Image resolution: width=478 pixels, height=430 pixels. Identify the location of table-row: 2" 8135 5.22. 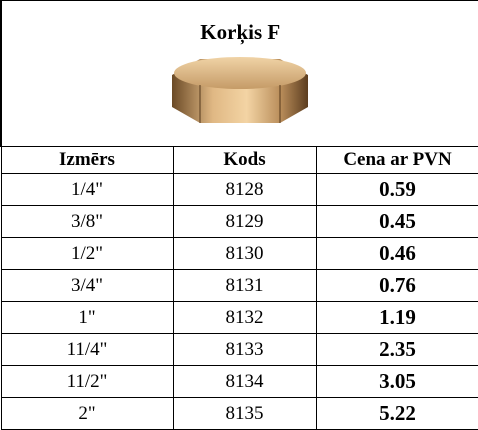
(239, 413).